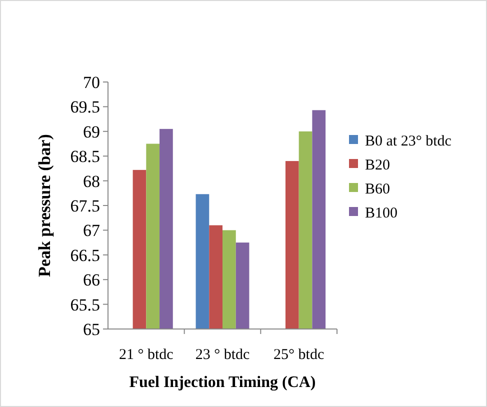 Image resolution: width=487 pixels, height=407 pixels. What do you see at coordinates (85, 107) in the screenshot?
I see `y-tick-label: 69.5` at bounding box center [85, 107].